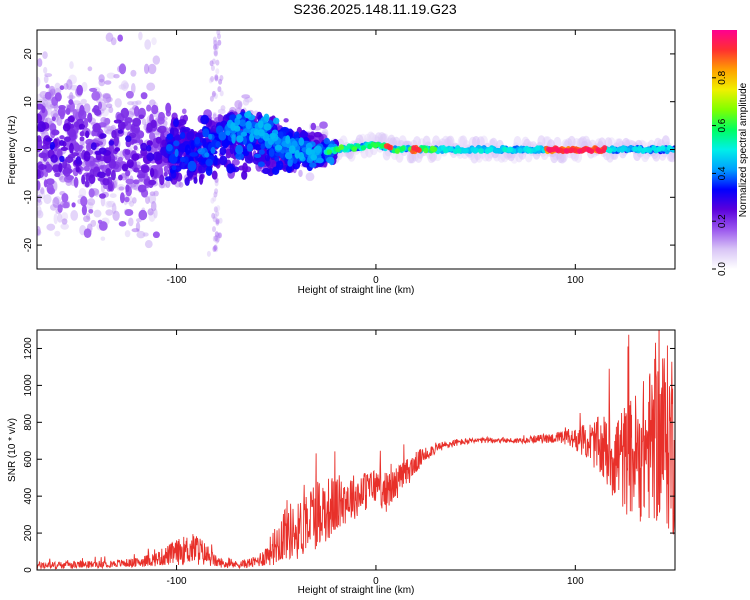 The width and height of the screenshot is (750, 600). What do you see at coordinates (722, 125) in the screenshot?
I see `colorbar-tick-label: 0.6` at bounding box center [722, 125].